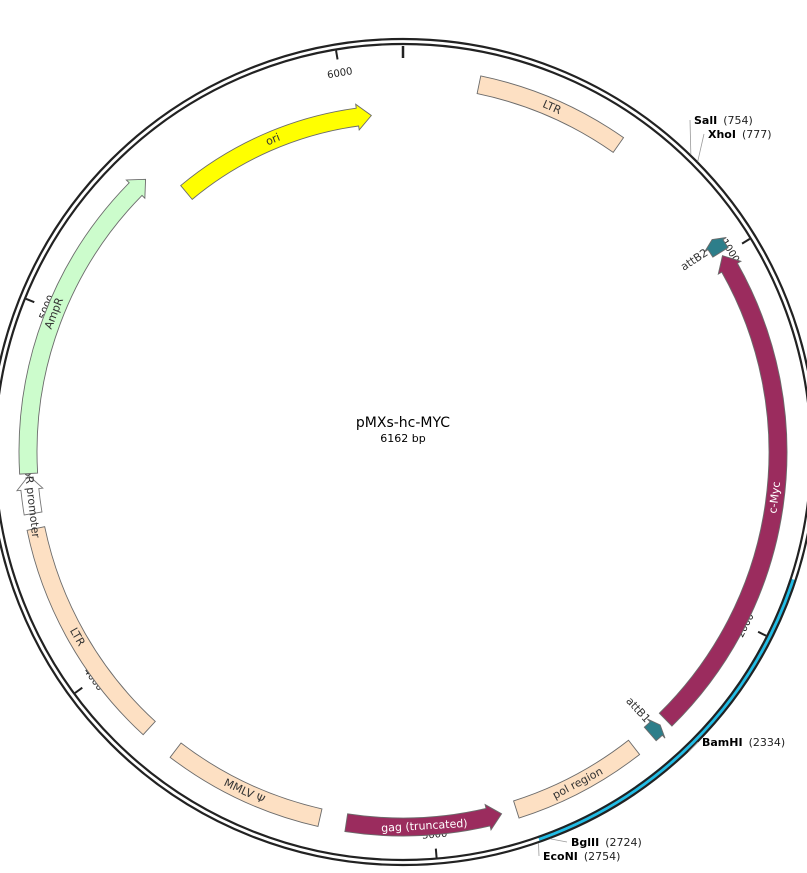 The image size is (807, 873). Describe the element at coordinates (585, 842) in the screenshot. I see `site-name: BglII` at that location.